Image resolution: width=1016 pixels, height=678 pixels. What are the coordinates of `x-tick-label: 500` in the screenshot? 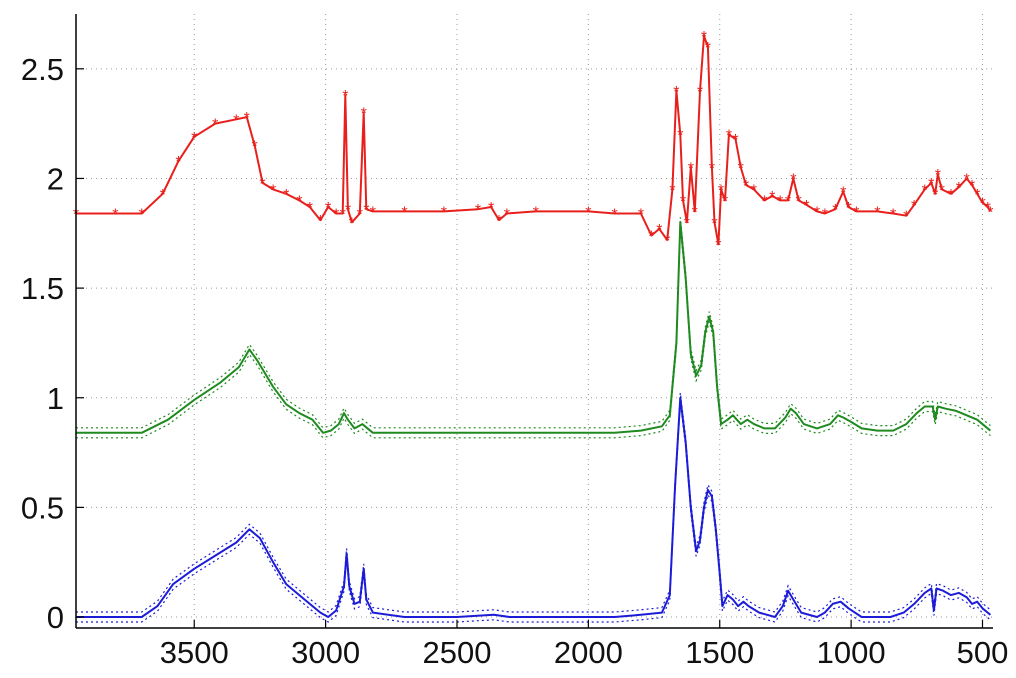 It's located at (983, 652).